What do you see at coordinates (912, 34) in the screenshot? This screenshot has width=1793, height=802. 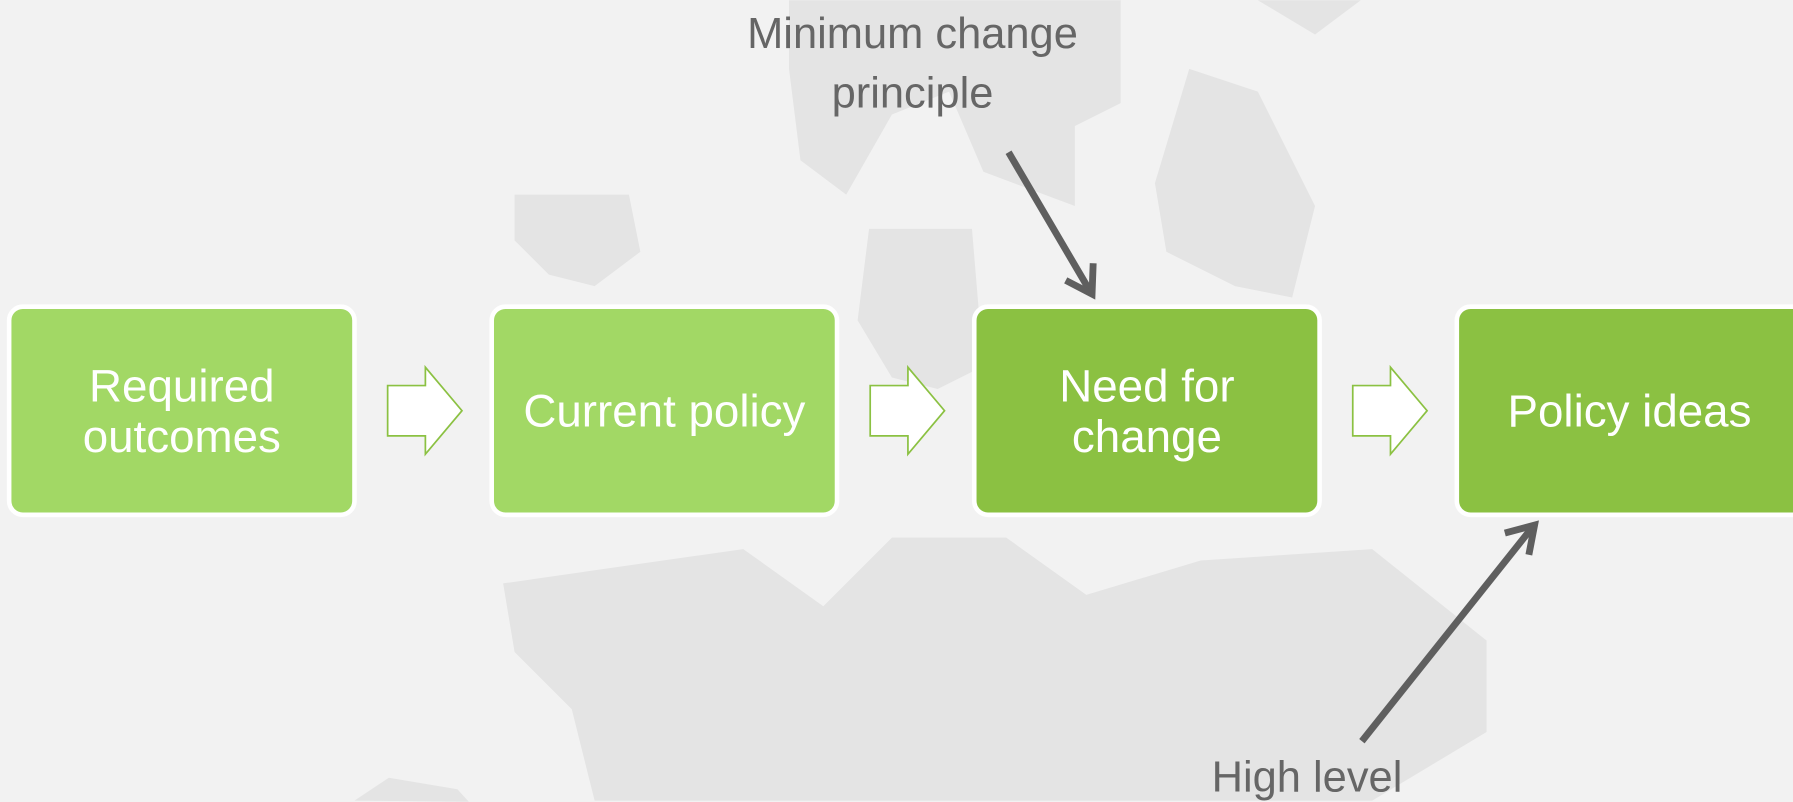 I see `annotation: Minimum change` at bounding box center [912, 34].